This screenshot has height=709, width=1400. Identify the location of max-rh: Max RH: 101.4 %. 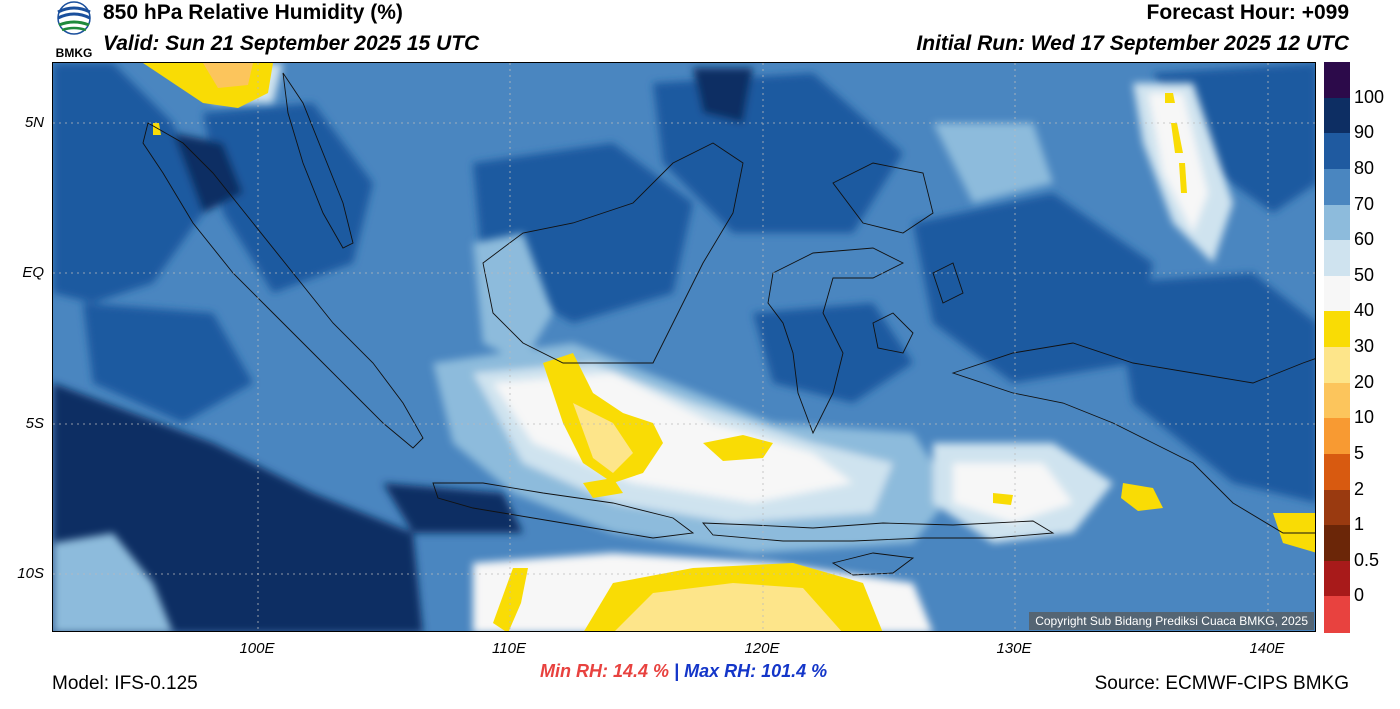
(756, 671).